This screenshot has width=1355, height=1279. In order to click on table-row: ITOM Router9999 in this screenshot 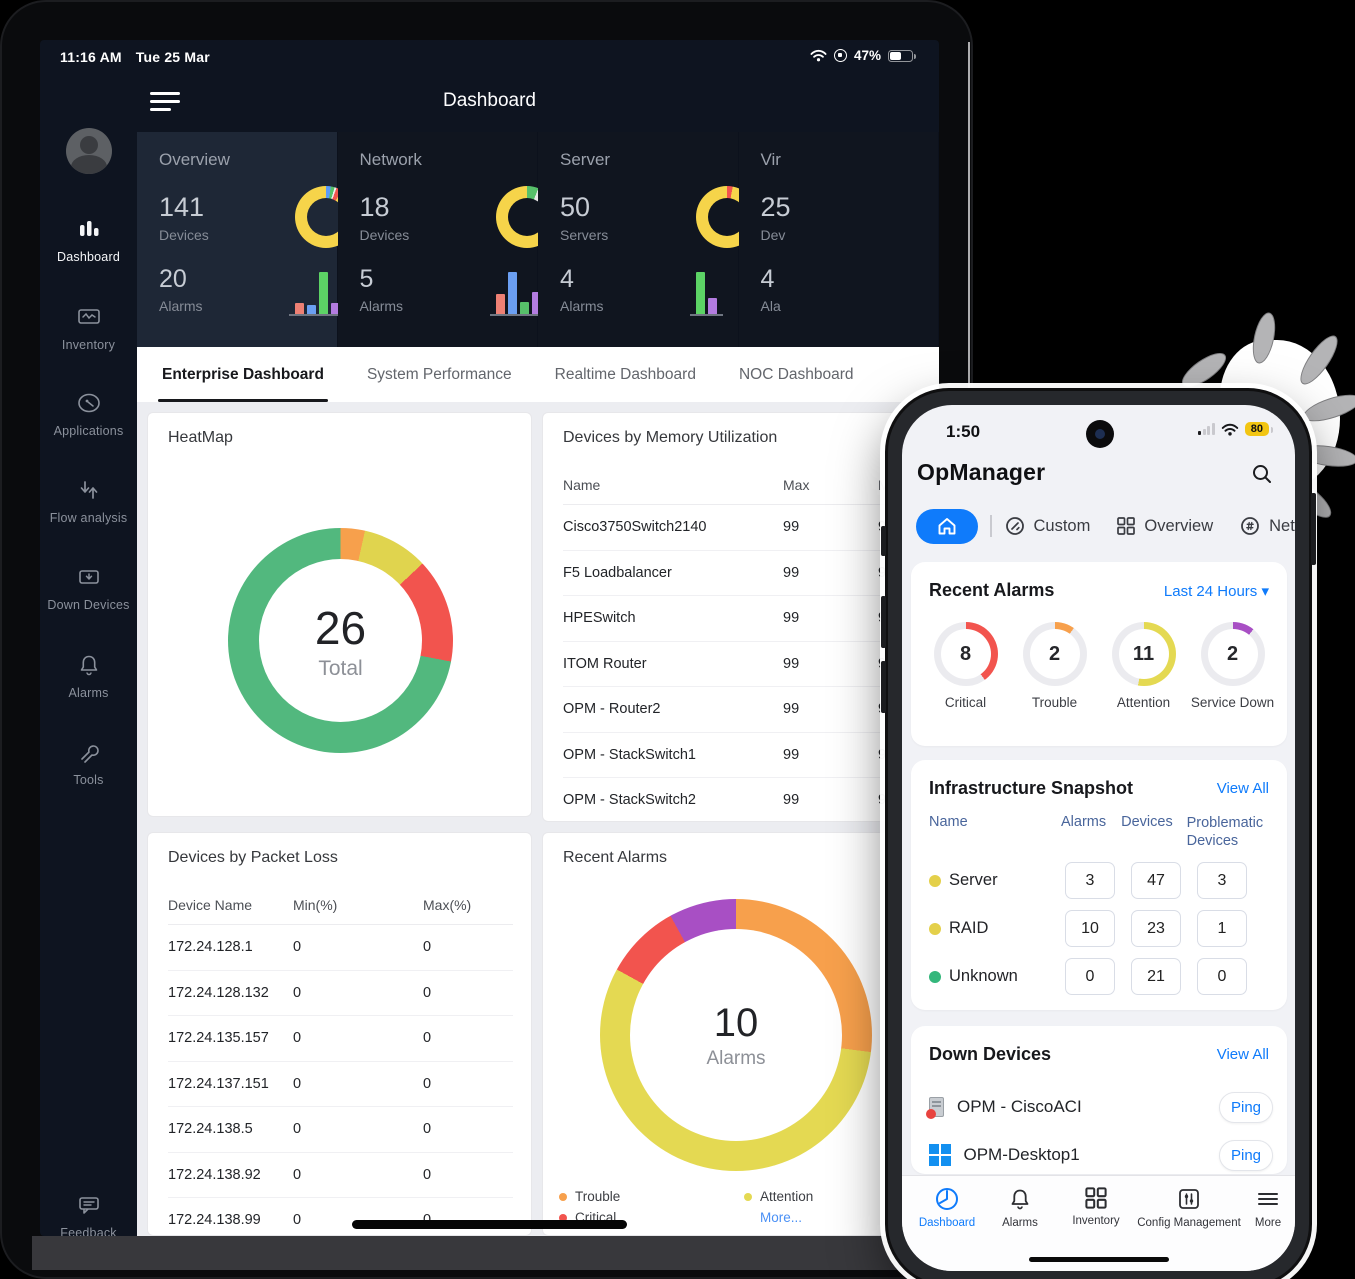, I will do `click(735, 664)`.